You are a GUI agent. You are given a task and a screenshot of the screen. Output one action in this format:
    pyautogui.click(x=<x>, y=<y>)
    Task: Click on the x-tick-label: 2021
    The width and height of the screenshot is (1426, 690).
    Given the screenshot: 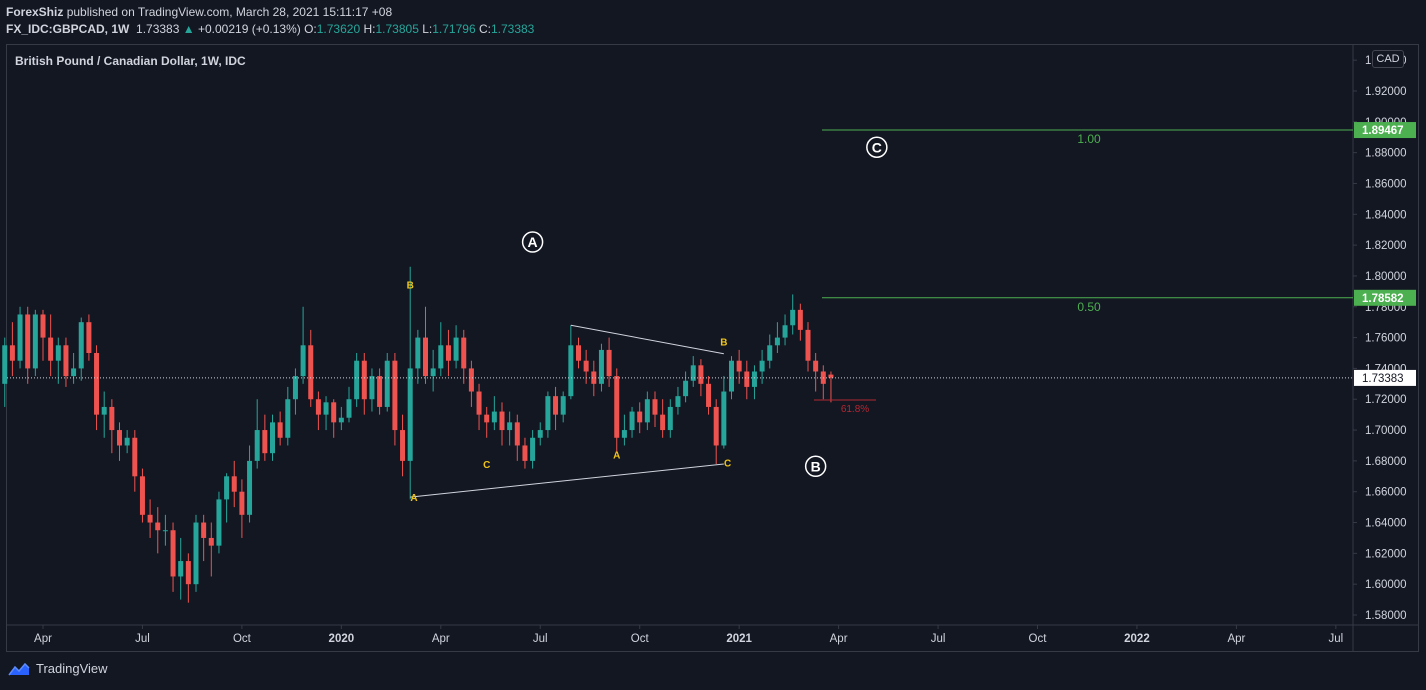 What is the action you would take?
    pyautogui.click(x=739, y=639)
    